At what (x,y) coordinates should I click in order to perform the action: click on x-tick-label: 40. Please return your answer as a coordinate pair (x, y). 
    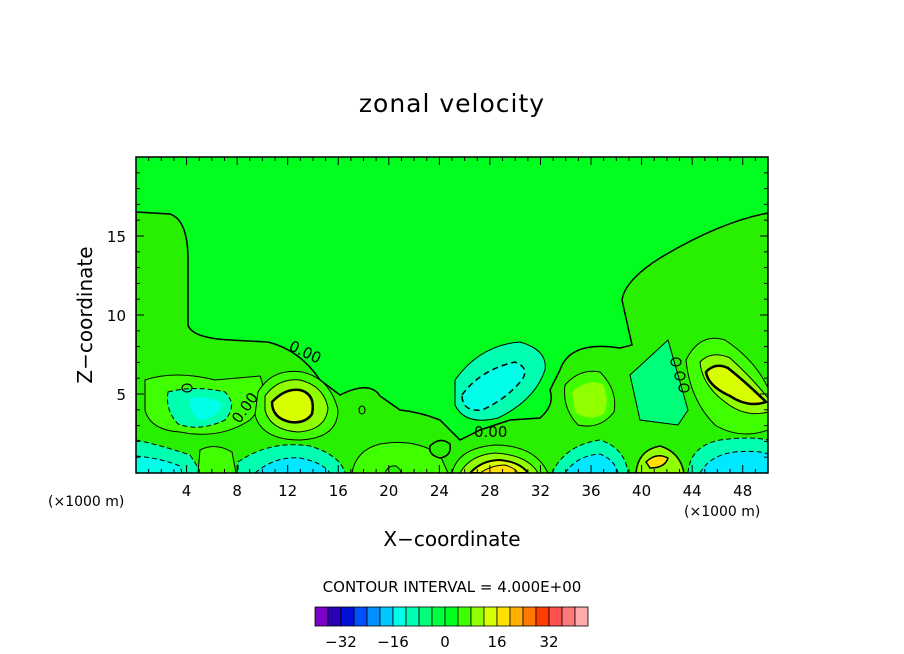
    Looking at the image, I should click on (641, 491).